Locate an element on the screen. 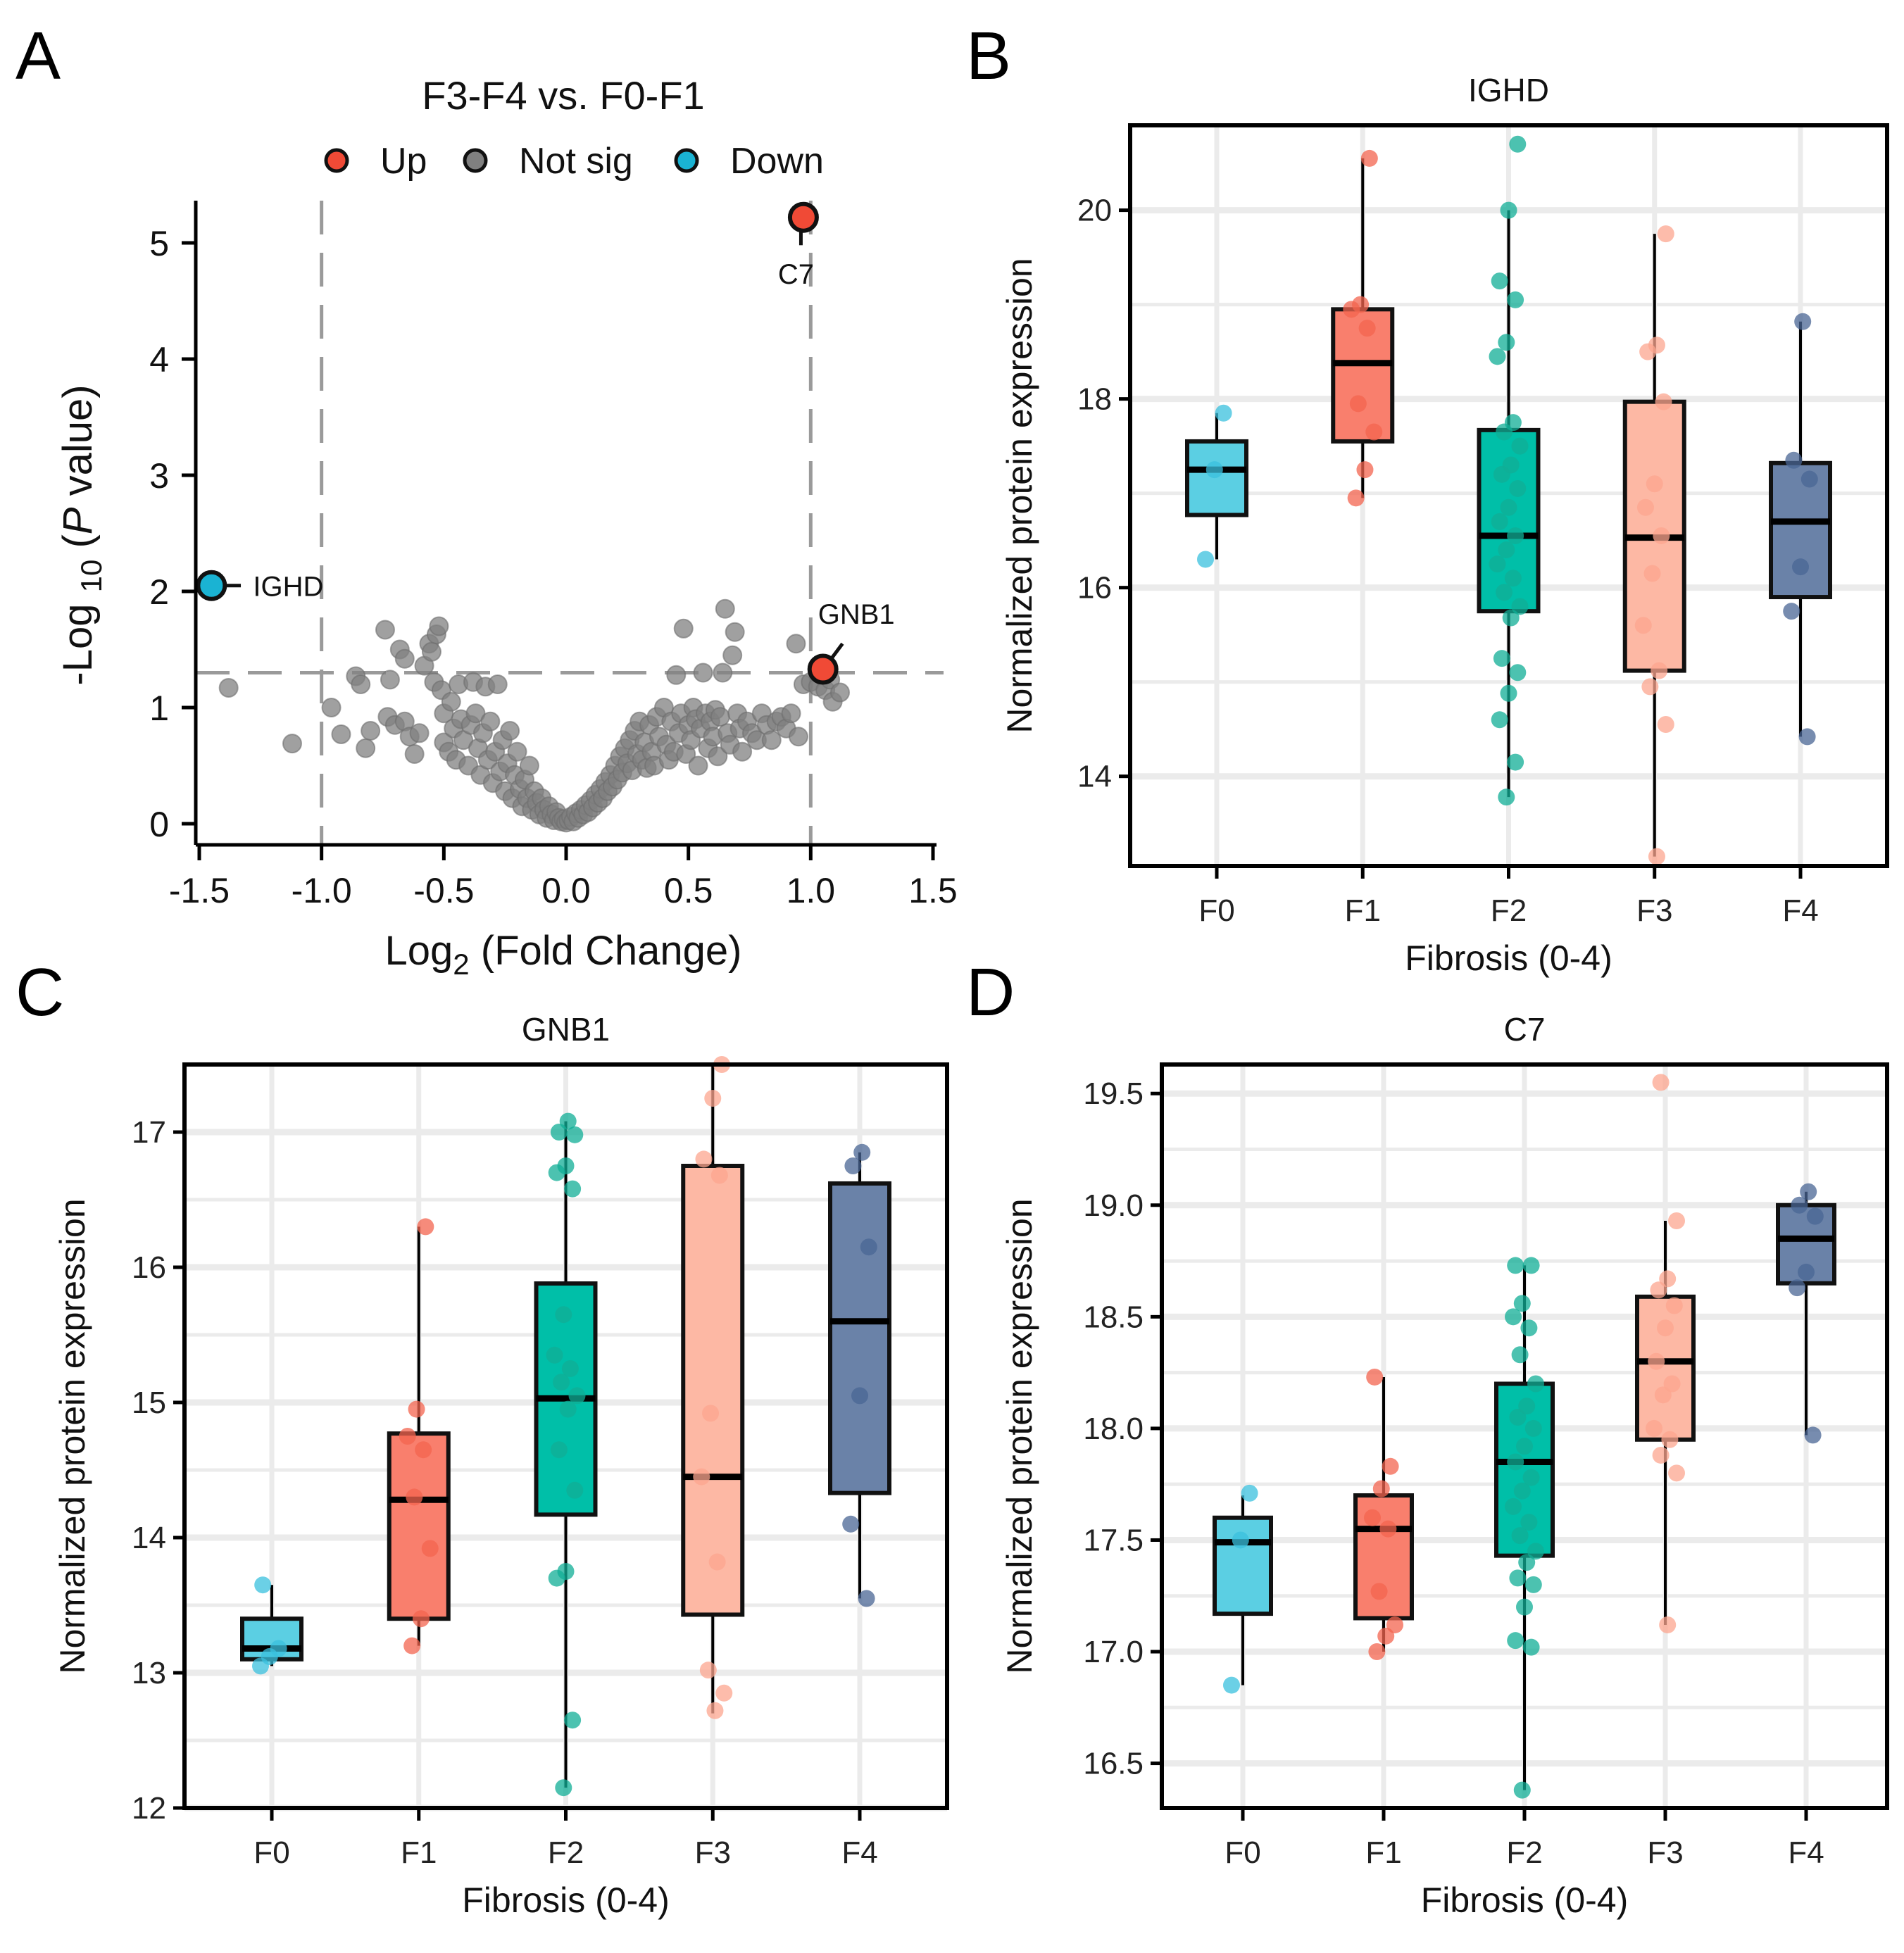  x-tick-label: -1.0 is located at coordinates (322, 890).